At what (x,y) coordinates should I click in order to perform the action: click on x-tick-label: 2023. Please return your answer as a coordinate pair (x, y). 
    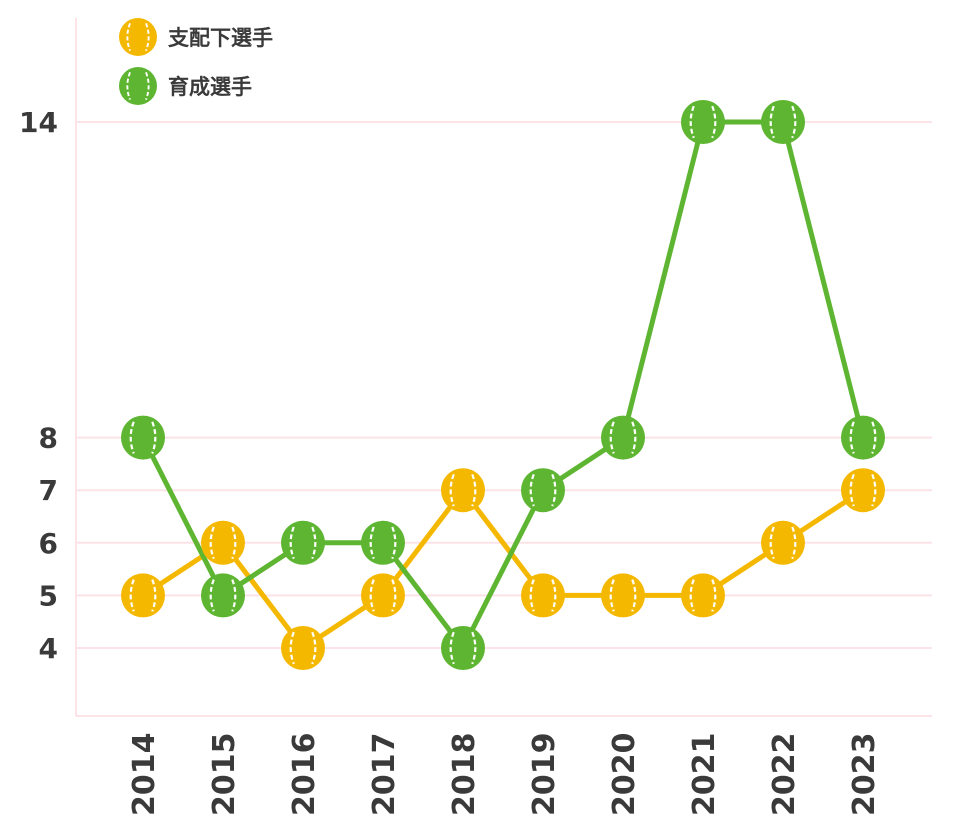
    Looking at the image, I should click on (864, 775).